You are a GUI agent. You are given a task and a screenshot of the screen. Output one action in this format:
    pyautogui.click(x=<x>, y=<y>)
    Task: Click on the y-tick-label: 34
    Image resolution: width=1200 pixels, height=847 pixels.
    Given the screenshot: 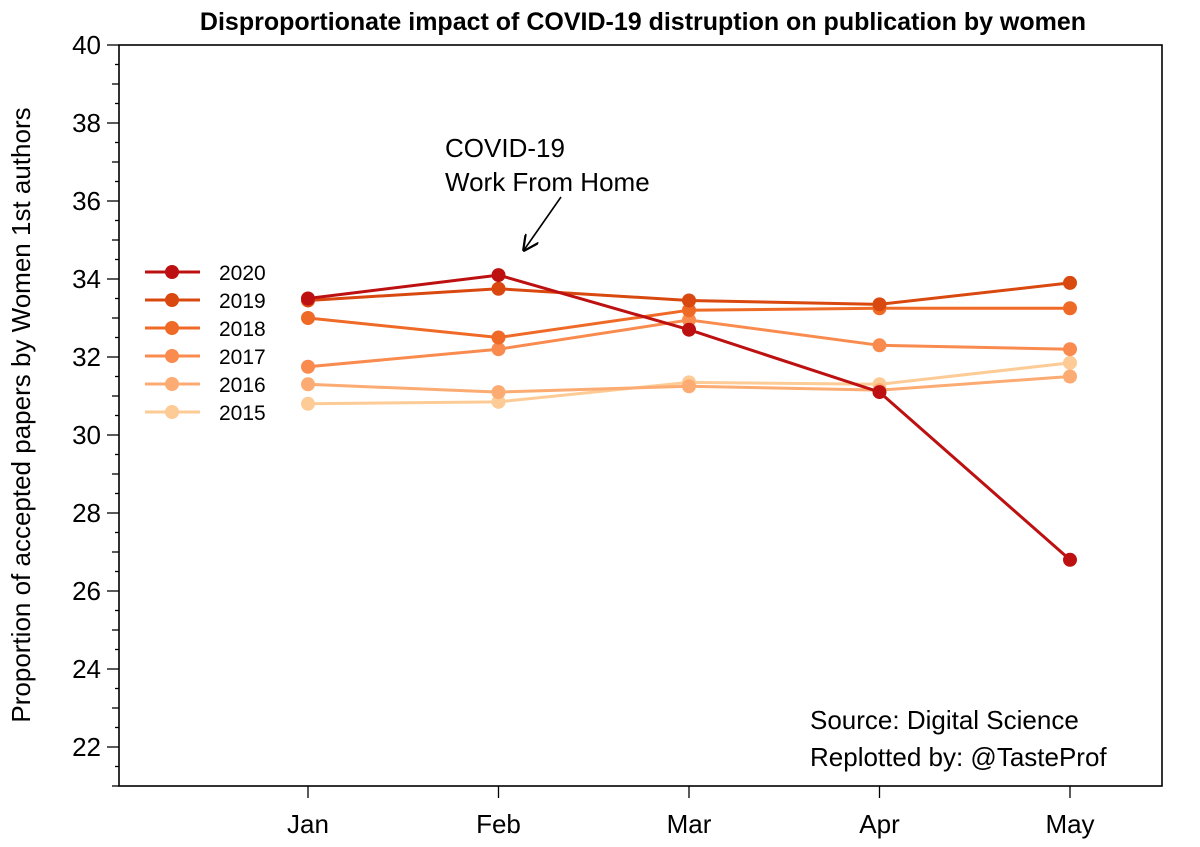 What is the action you would take?
    pyautogui.click(x=86, y=279)
    